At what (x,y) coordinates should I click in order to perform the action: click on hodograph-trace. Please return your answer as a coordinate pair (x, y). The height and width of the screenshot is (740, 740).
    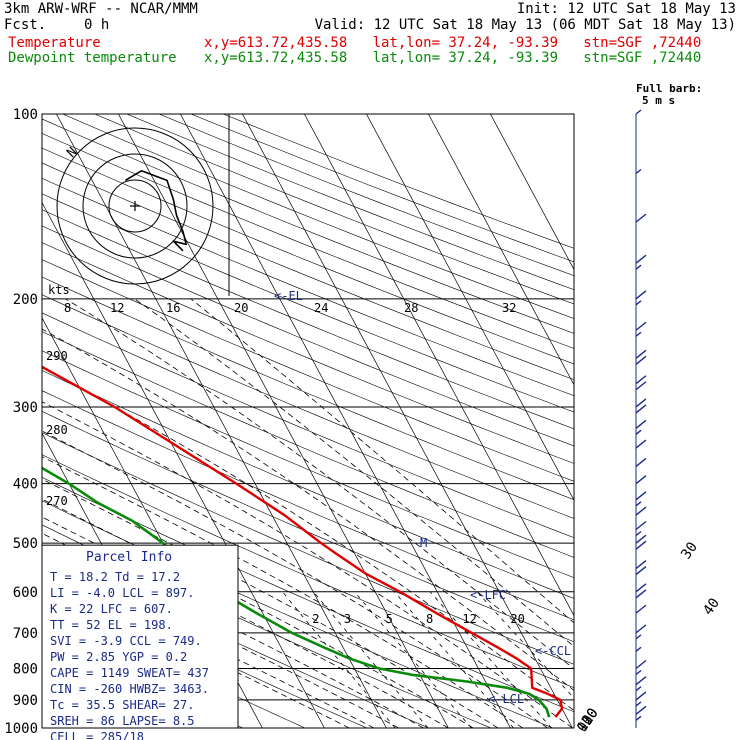
    Looking at the image, I should click on (155, 211).